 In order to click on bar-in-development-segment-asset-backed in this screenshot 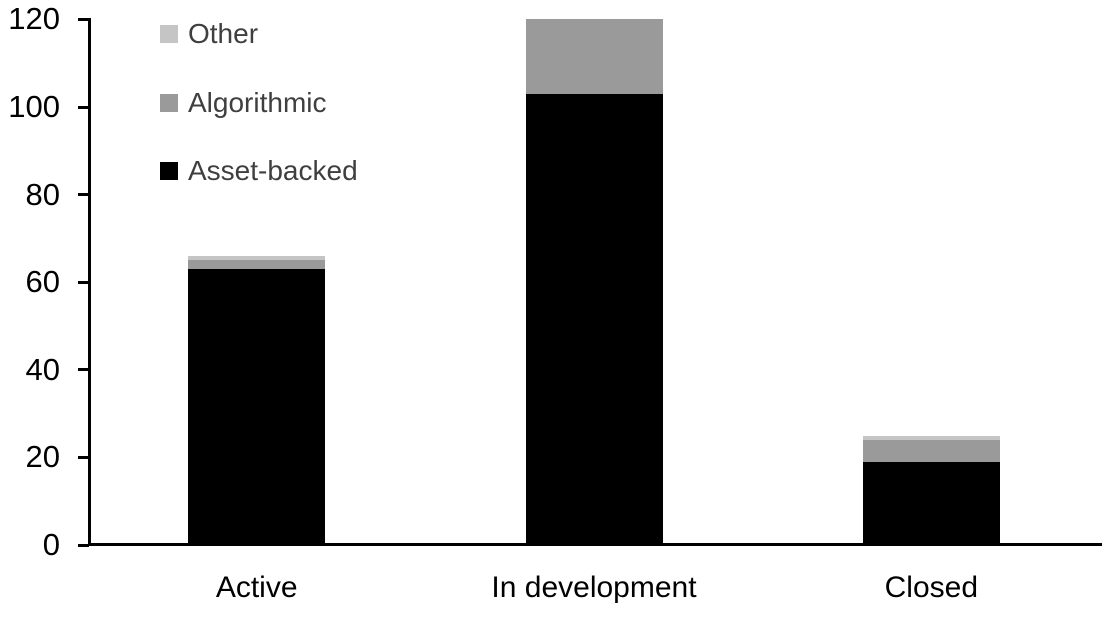, I will do `click(594, 319)`.